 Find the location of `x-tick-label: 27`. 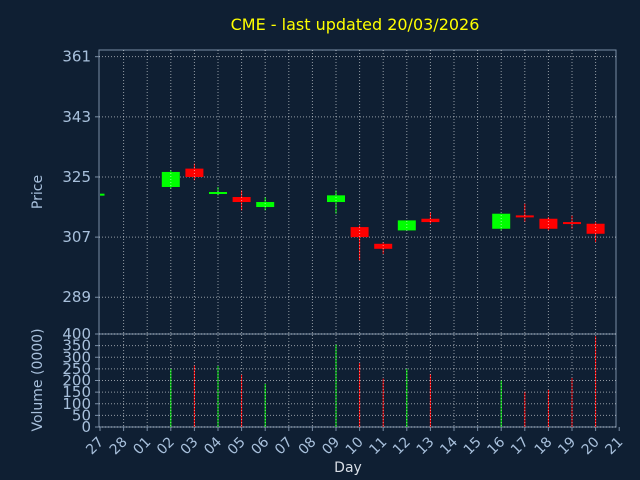

x-tick-label: 27 is located at coordinates (95, 446).